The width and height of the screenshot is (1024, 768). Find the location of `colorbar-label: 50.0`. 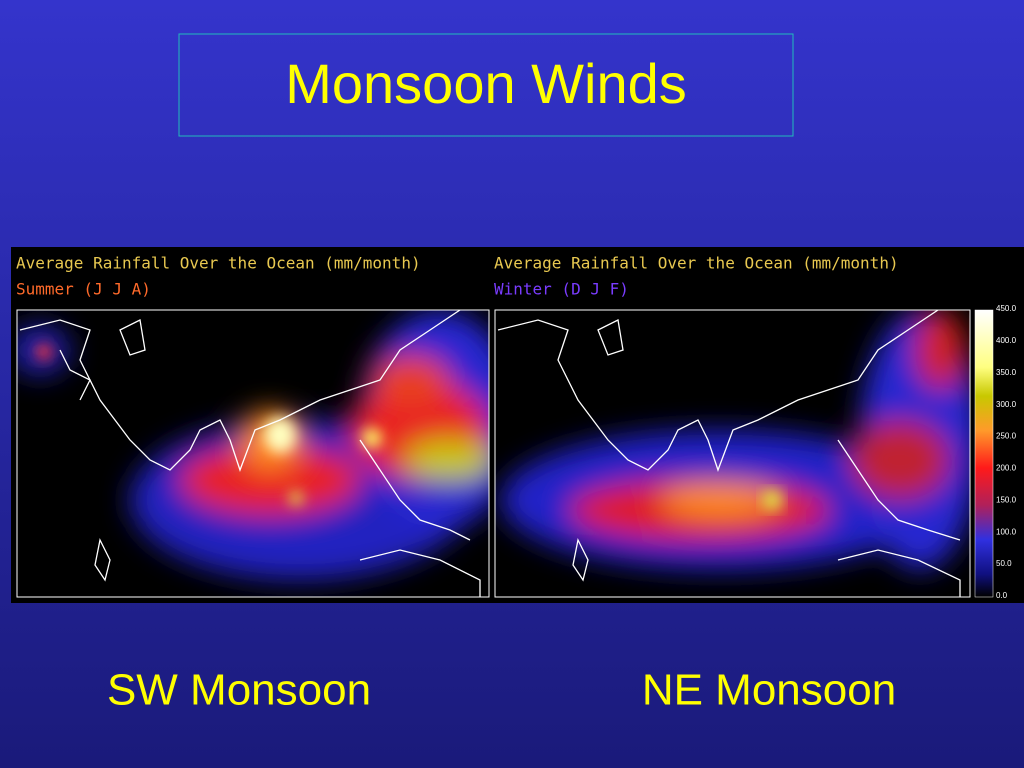

colorbar-label: 50.0 is located at coordinates (1004, 563).